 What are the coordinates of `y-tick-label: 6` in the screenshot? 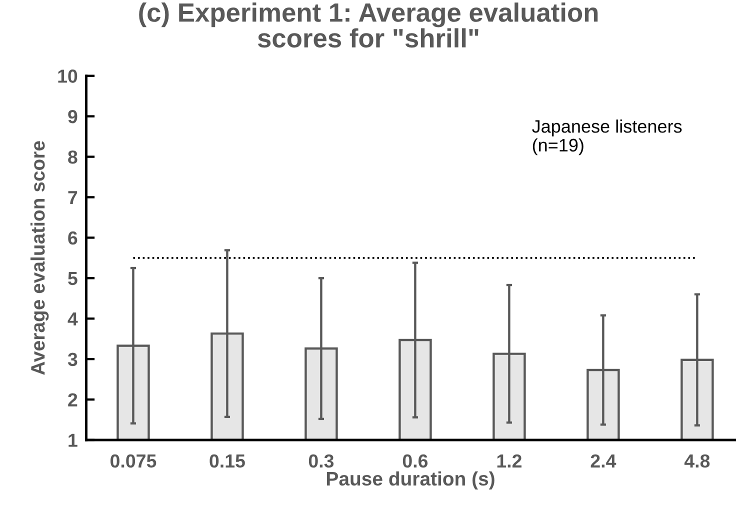 It's located at (73, 238).